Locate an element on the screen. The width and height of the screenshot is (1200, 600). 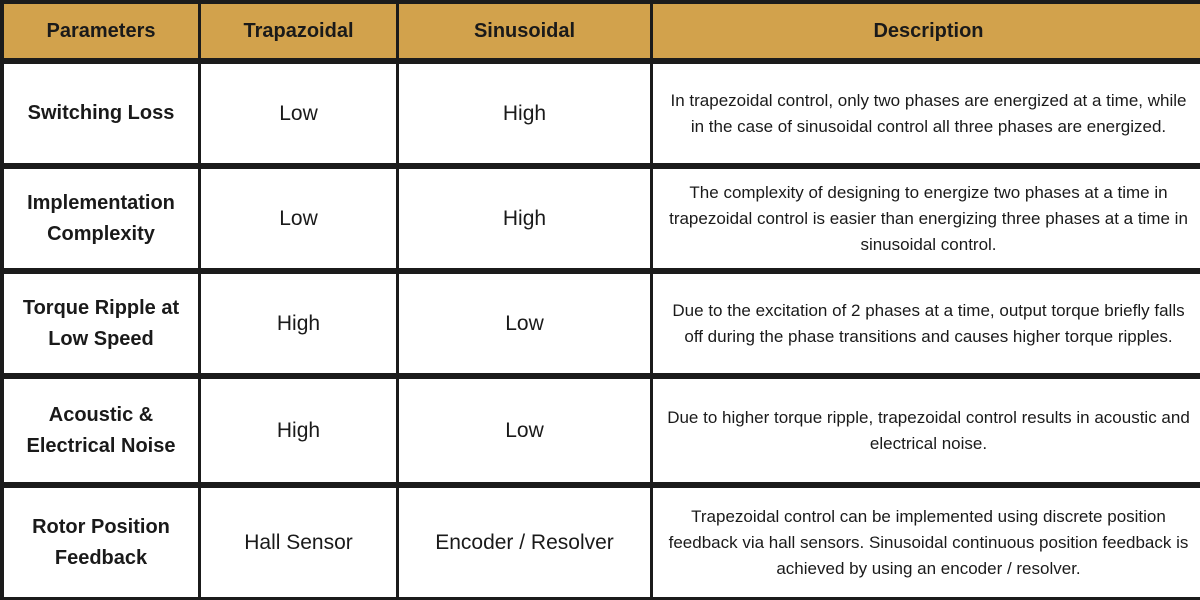
row-5-trapazoidal: Hall Sensor is located at coordinates (298, 542).